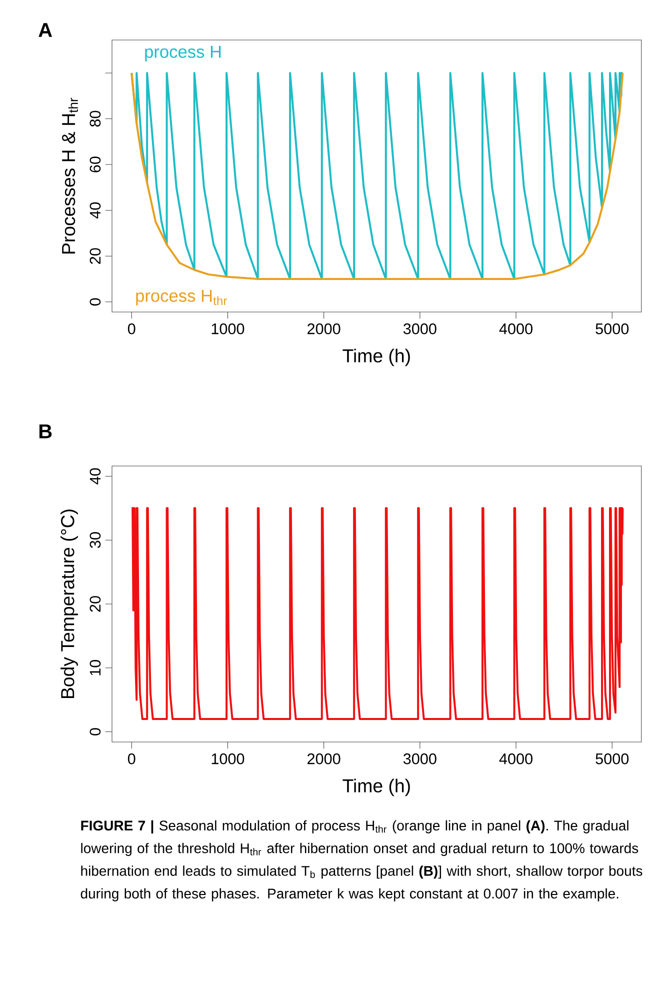  I want to click on y-axis-title: Body Temperature (°C), so click(69, 604).